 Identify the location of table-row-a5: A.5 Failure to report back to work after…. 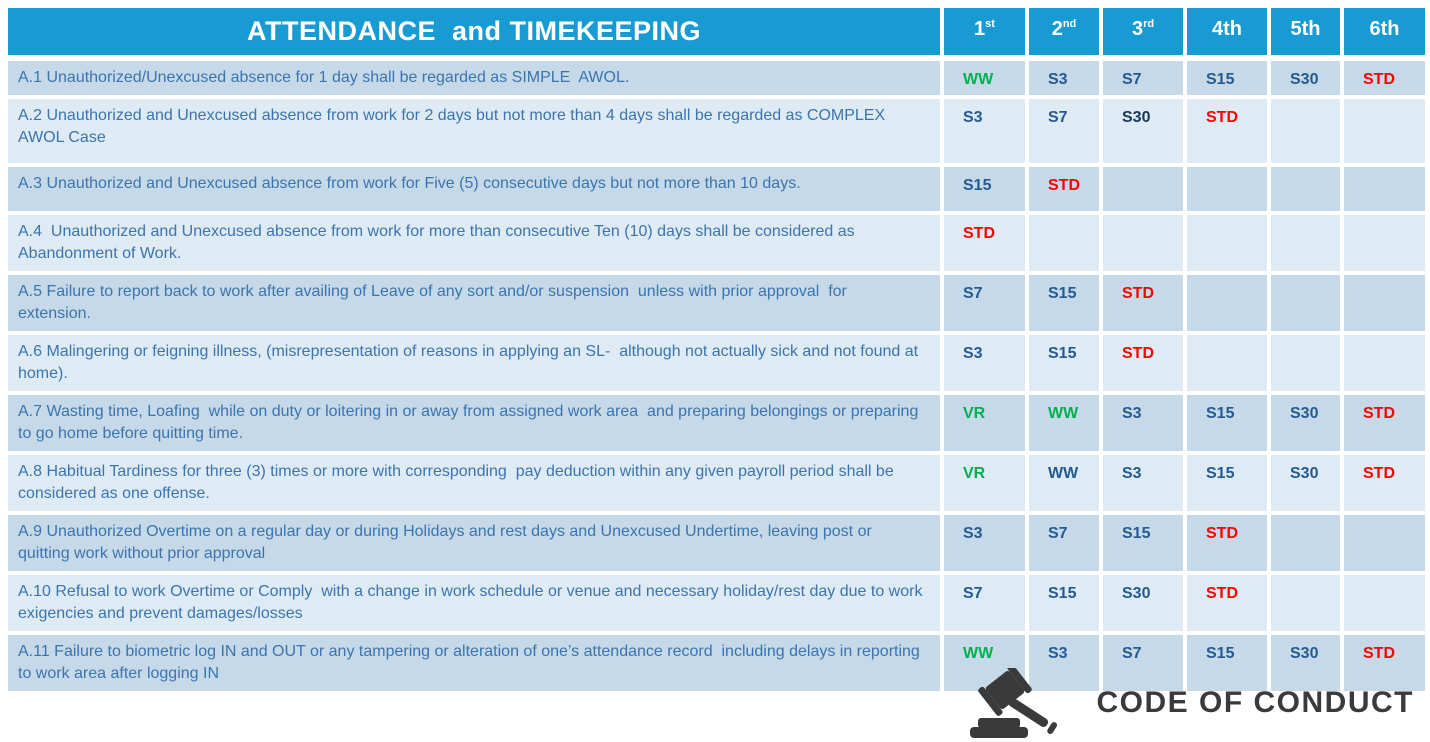
(716, 303).